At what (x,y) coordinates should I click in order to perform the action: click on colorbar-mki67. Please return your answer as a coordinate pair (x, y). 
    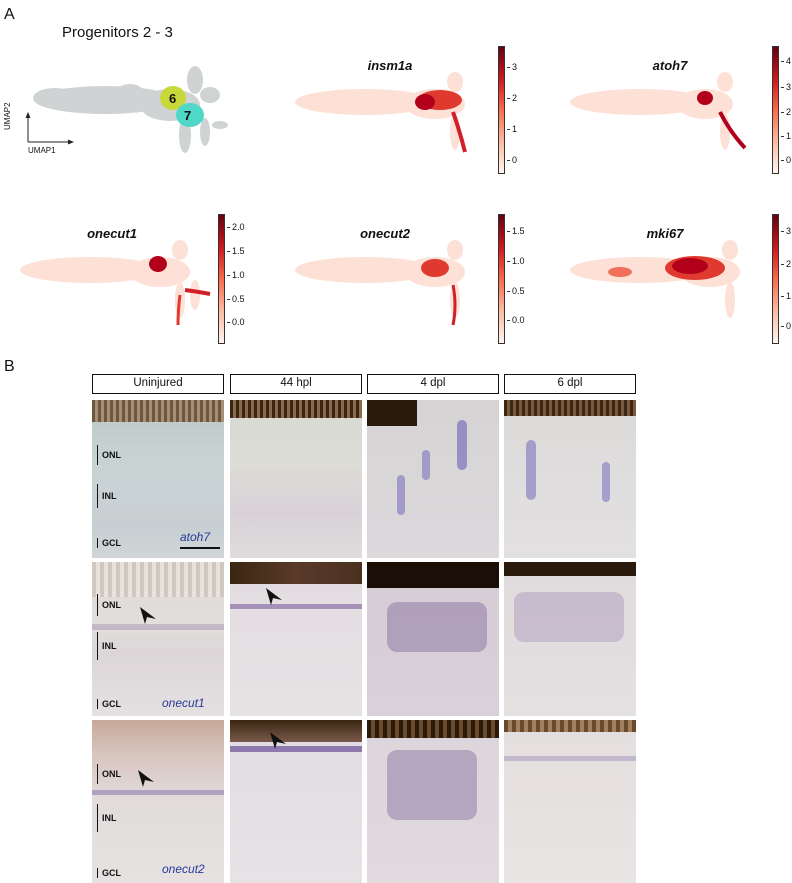
    Looking at the image, I should click on (775, 279).